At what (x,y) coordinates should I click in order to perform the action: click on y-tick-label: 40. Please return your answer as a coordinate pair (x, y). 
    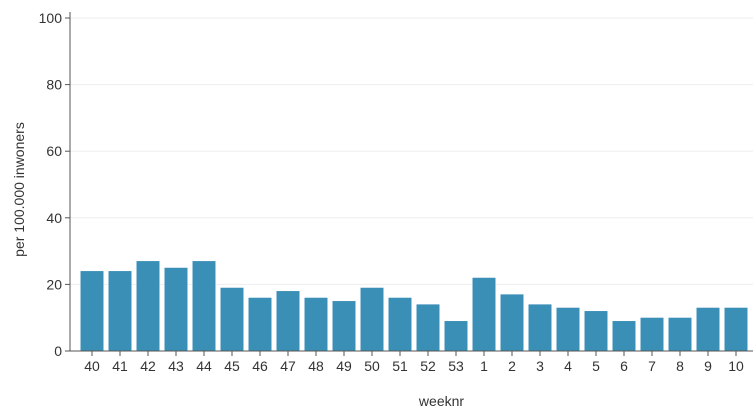
    Looking at the image, I should click on (54, 218).